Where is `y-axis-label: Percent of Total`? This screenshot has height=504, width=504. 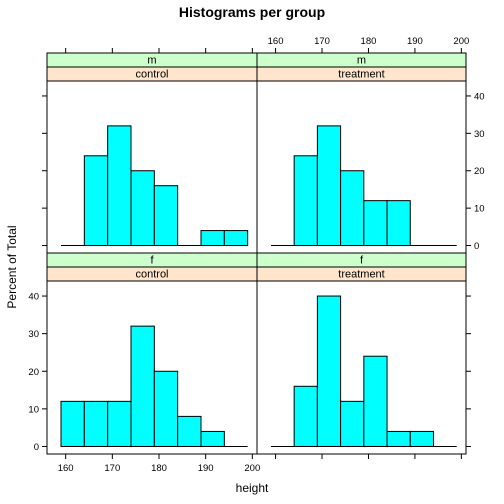 y-axis-label: Percent of Total is located at coordinates (12, 266).